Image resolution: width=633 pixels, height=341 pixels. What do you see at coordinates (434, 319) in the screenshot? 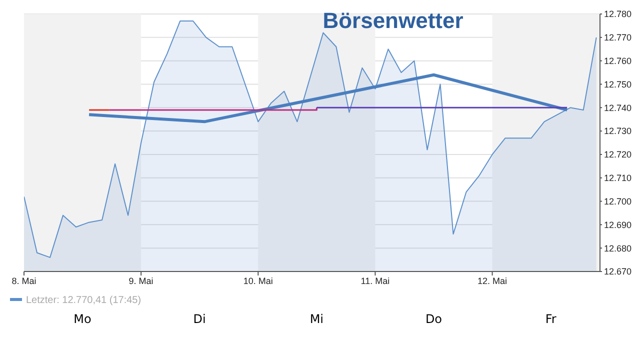
I see `text: Do` at bounding box center [434, 319].